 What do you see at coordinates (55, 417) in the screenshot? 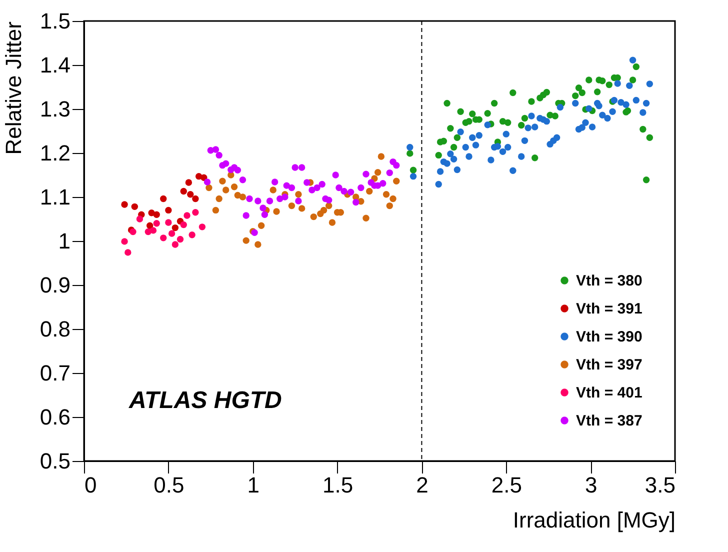
I see `y-tick-label: 0.6` at bounding box center [55, 417].